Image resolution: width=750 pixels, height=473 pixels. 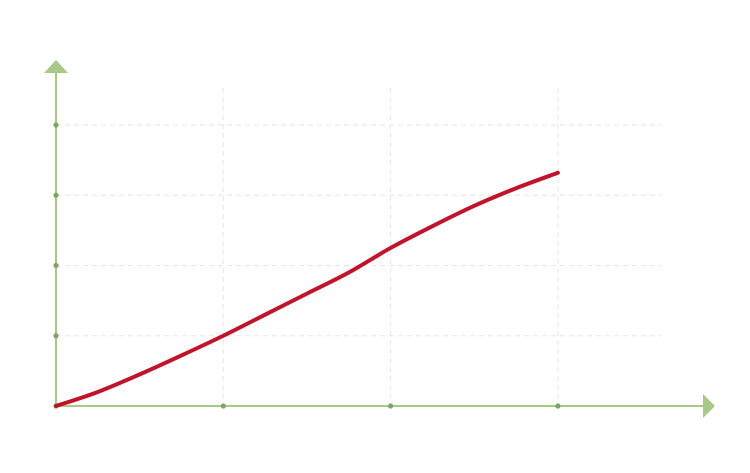 I want to click on y-axis-arrowhead, so click(x=56, y=66).